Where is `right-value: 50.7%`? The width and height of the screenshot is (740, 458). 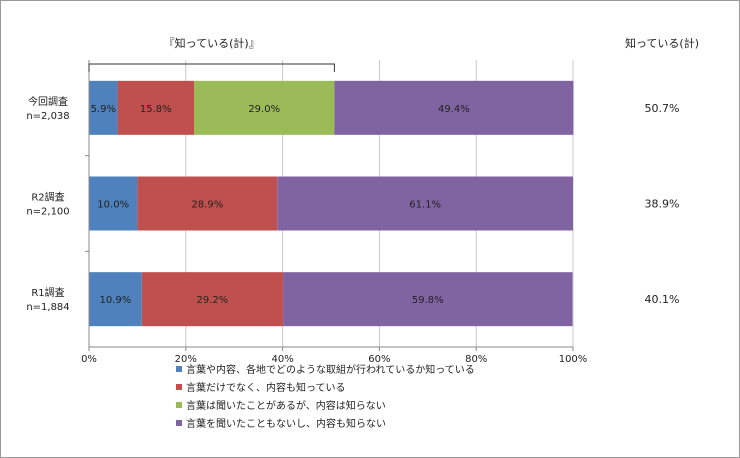 right-value: 50.7% is located at coordinates (662, 108).